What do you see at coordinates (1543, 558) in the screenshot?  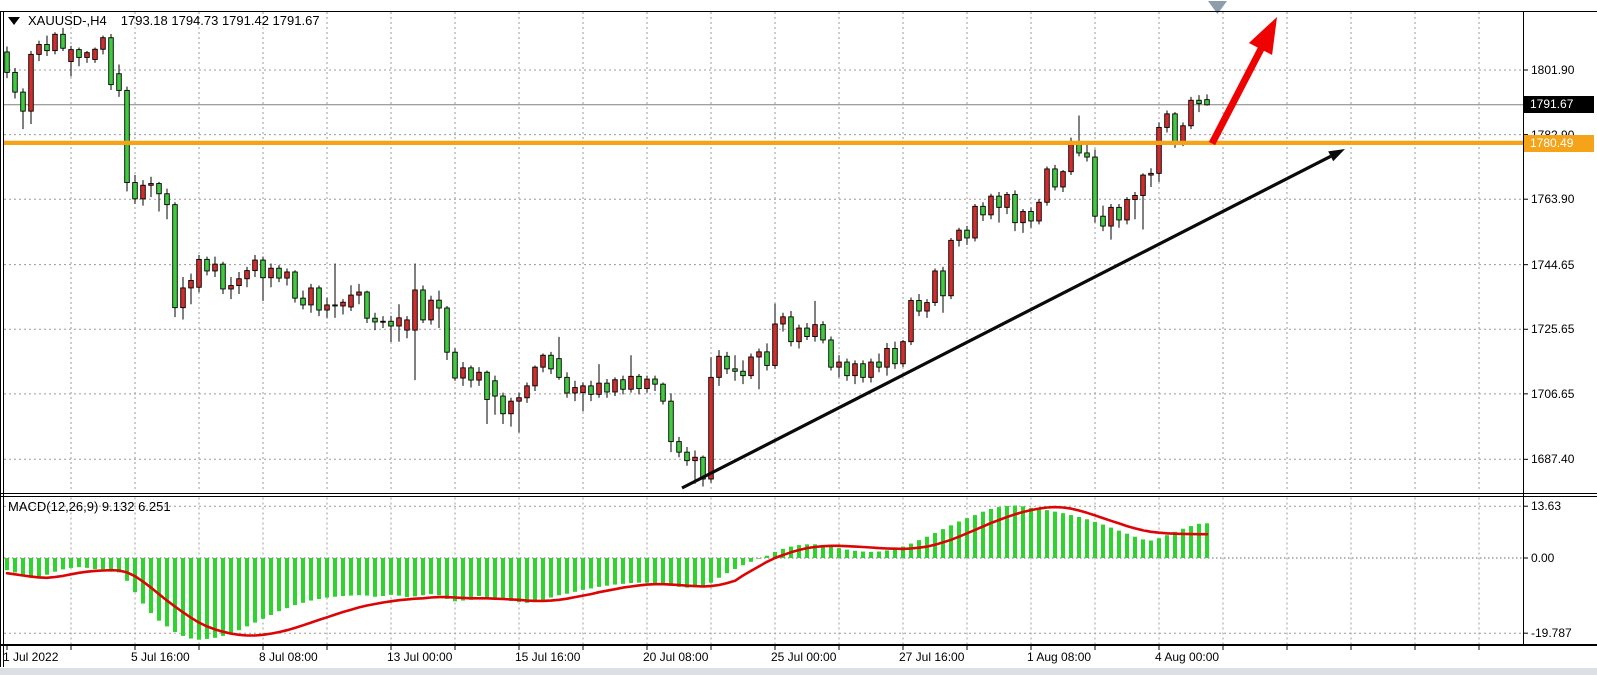 I see `macd-axis-label: 0.00` at bounding box center [1543, 558].